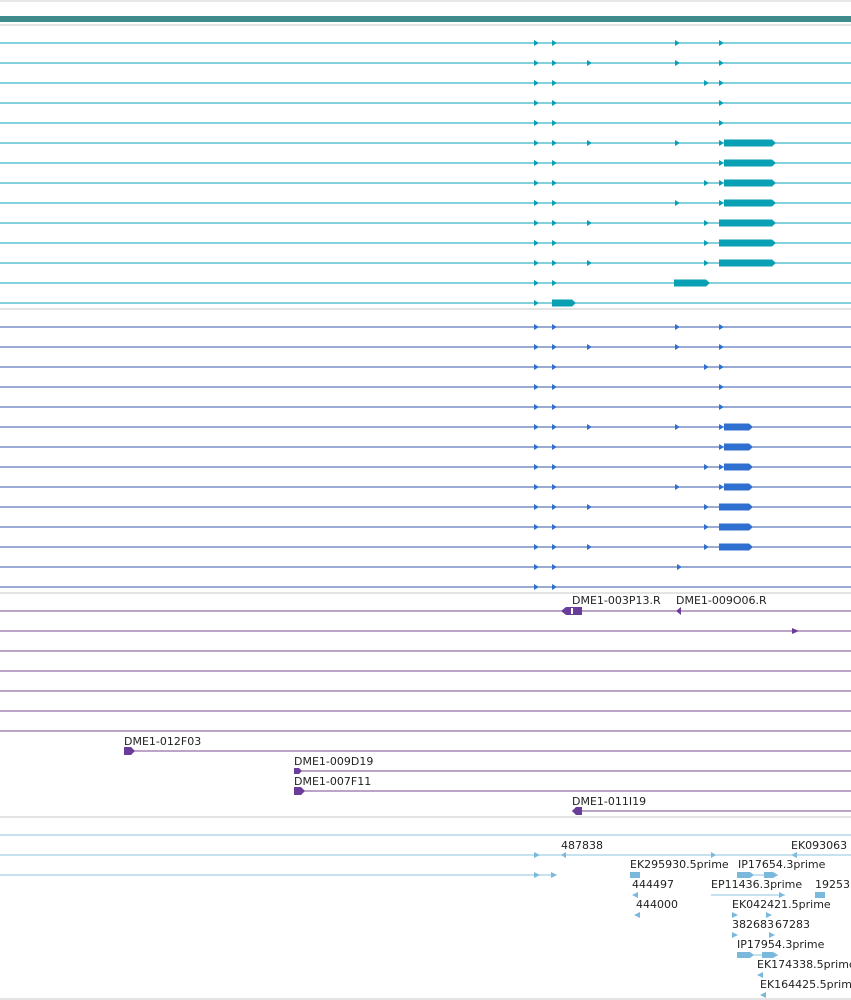 This screenshot has width=851, height=1000. What do you see at coordinates (745, 875) in the screenshot?
I see `est-ip17654-feature` at bounding box center [745, 875].